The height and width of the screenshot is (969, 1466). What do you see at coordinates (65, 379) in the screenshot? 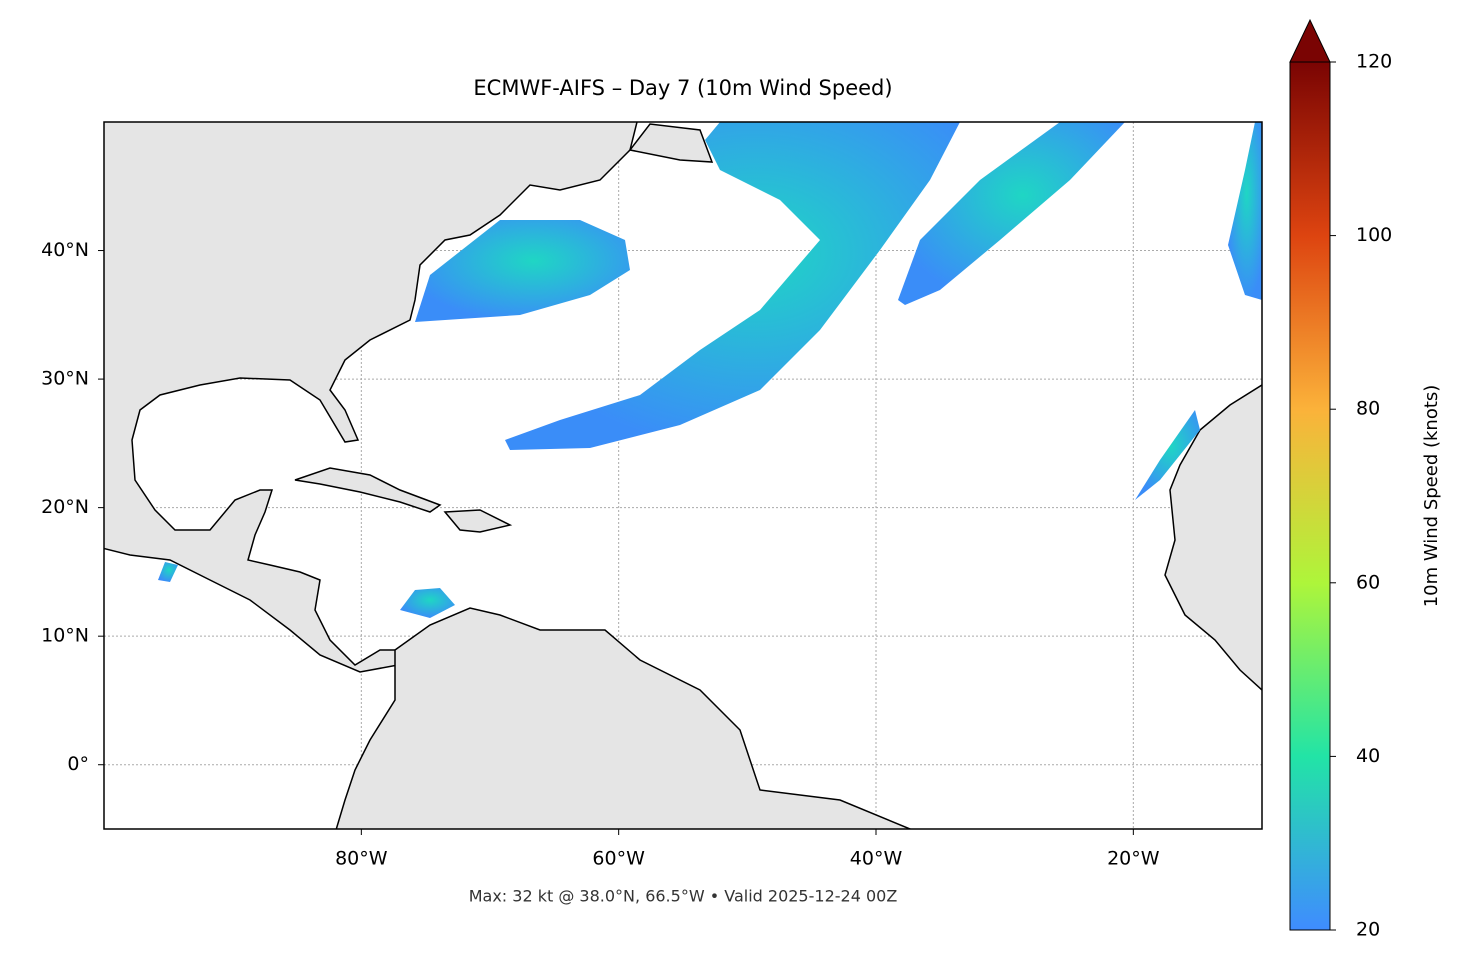
I see `y-tick-label: 30°N` at bounding box center [65, 379].